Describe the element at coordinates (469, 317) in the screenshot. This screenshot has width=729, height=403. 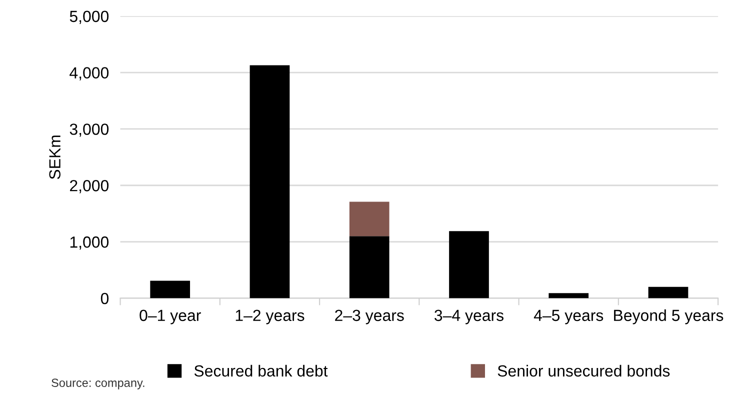
I see `x-tick-label: 3–4 years` at that location.